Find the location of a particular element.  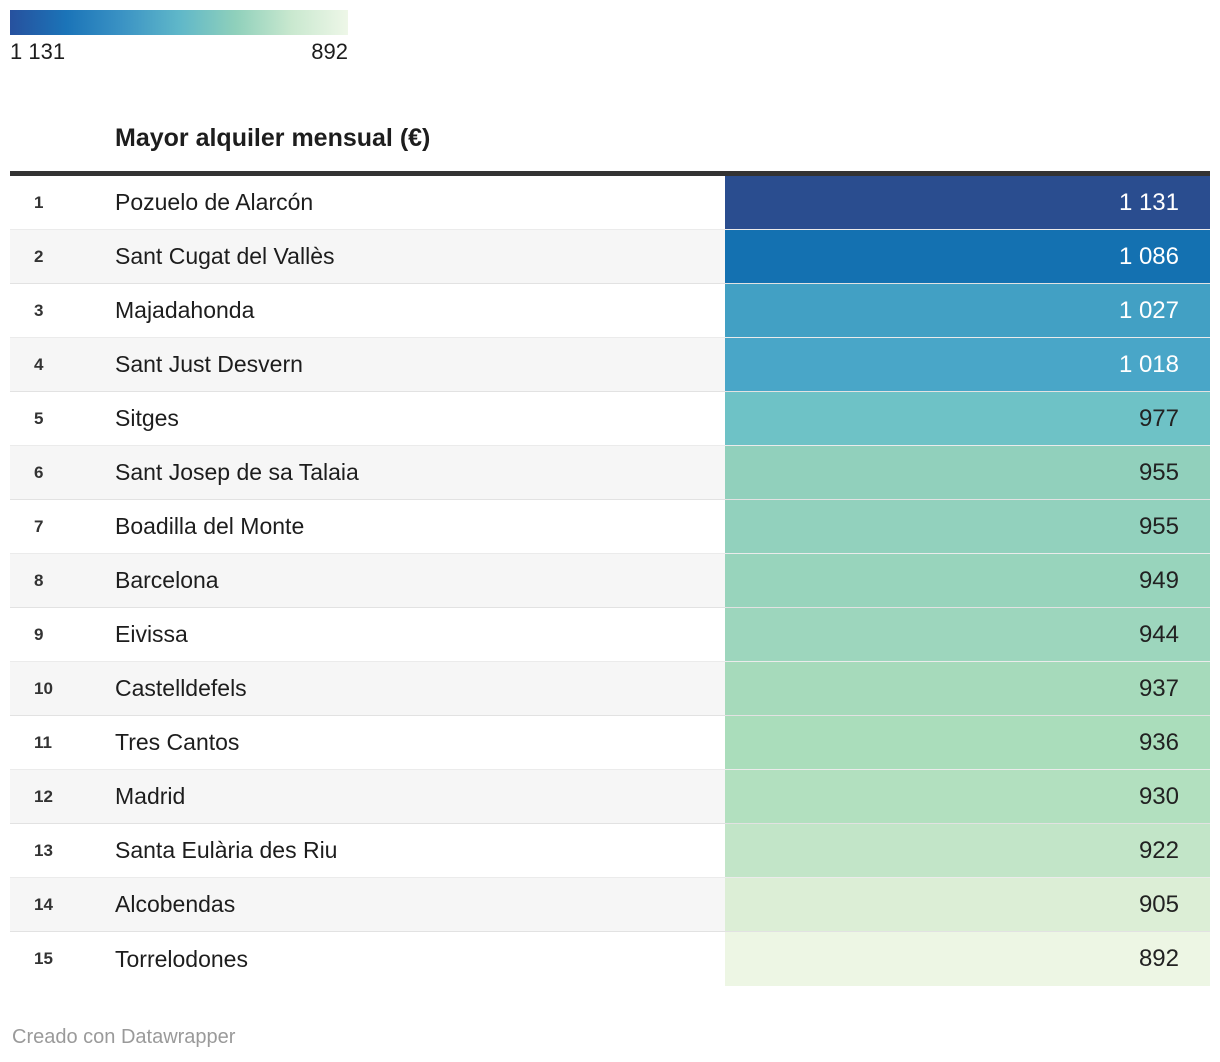

table-row: 14 Alcobendas 905 is located at coordinates (610, 905).